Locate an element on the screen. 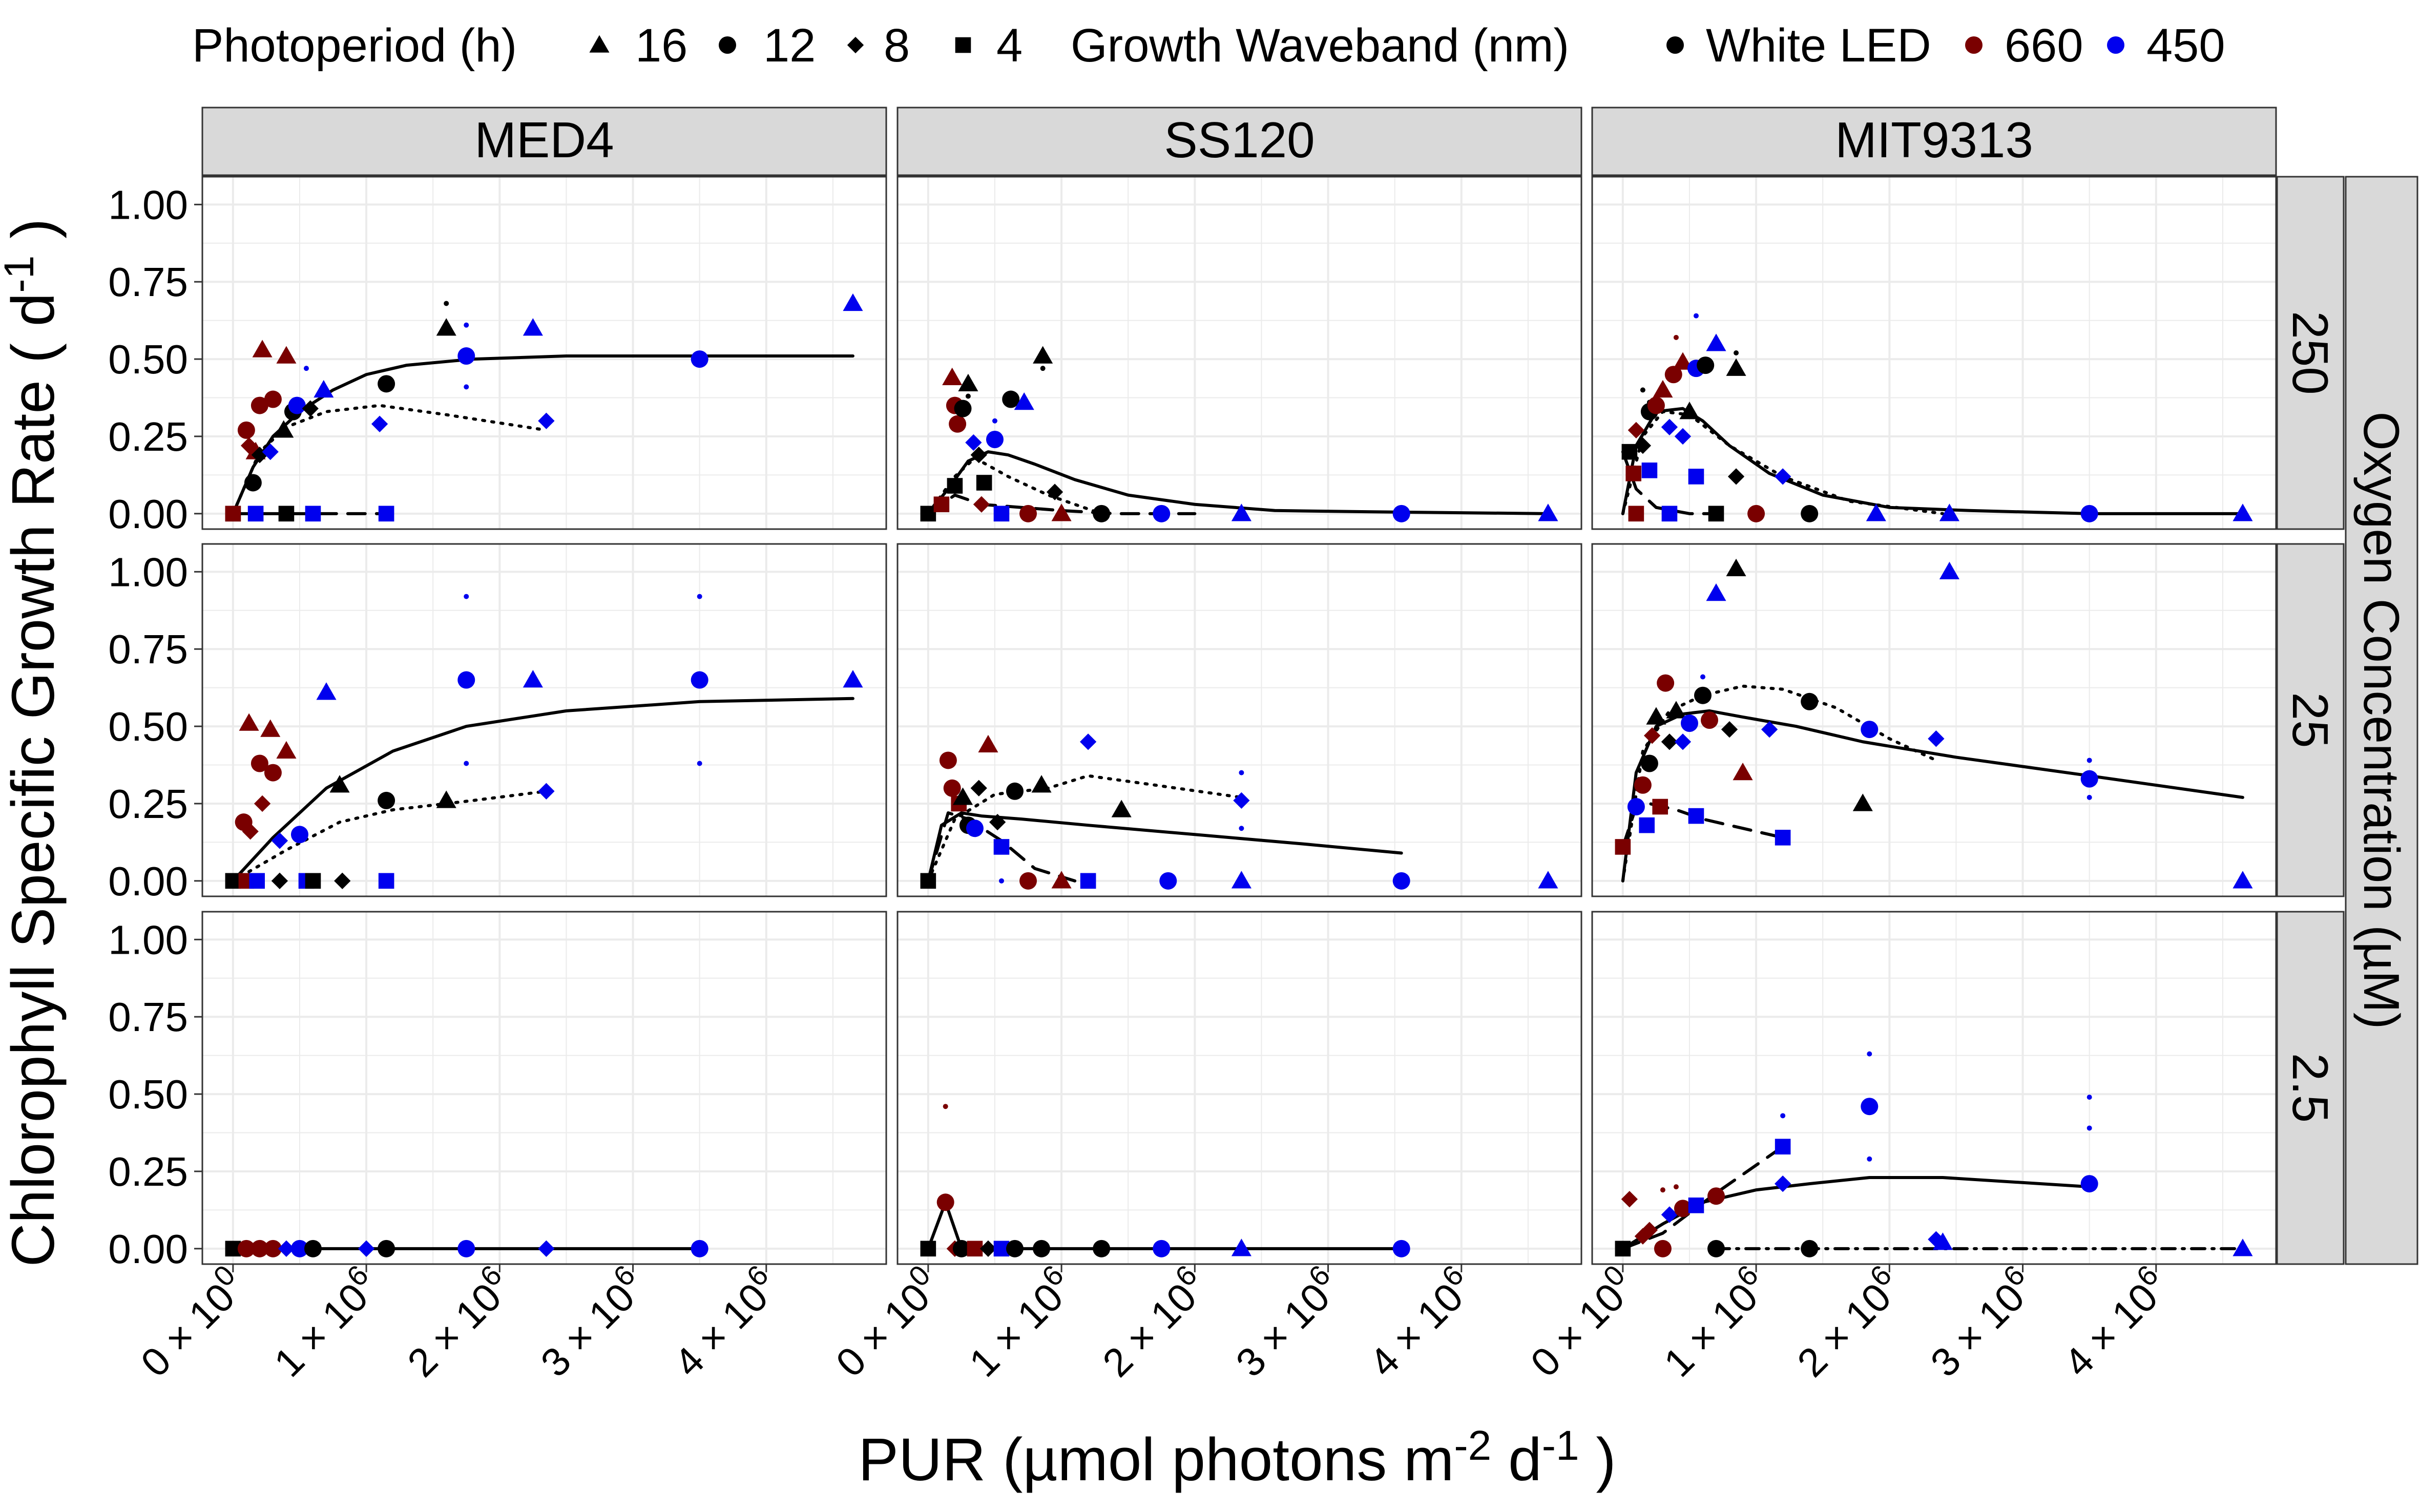 This screenshot has width=2420, height=1512. facet-panel: 0.00 0.25 0.50 0.75 1.00 is located at coordinates (497, 356).